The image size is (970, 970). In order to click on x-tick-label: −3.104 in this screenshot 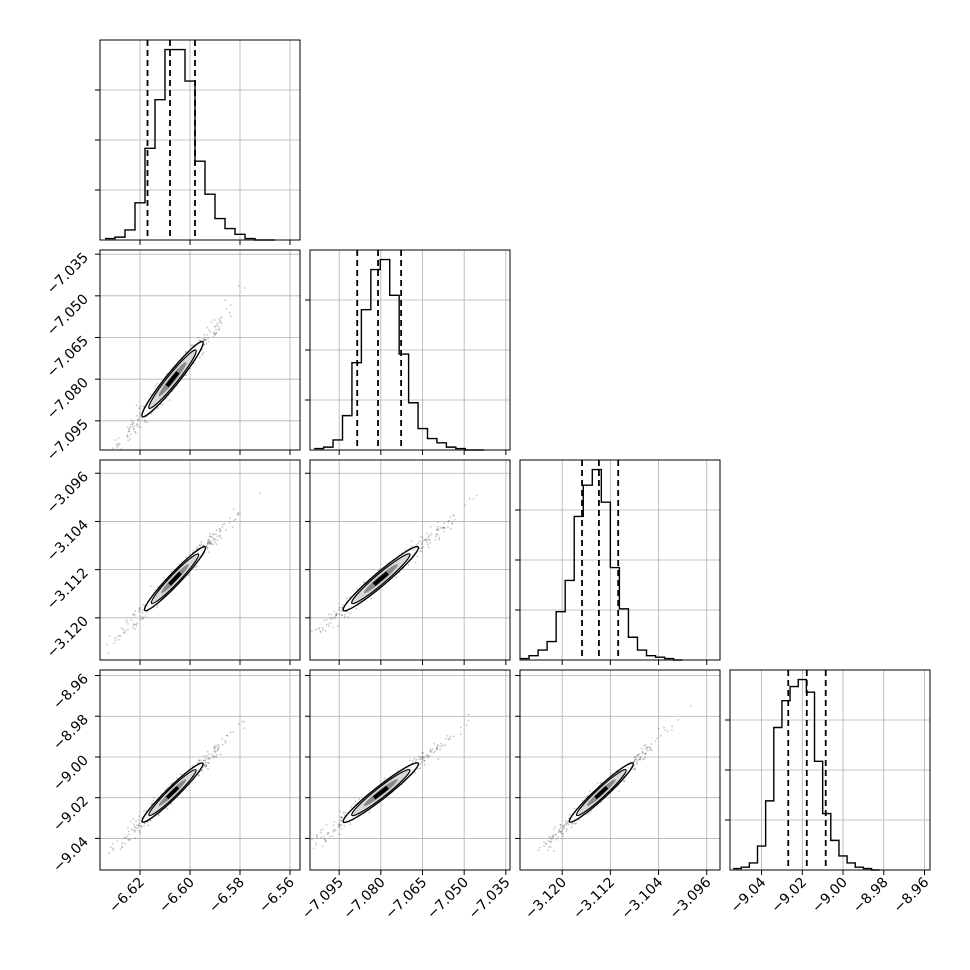, I will do `click(642, 898)`.